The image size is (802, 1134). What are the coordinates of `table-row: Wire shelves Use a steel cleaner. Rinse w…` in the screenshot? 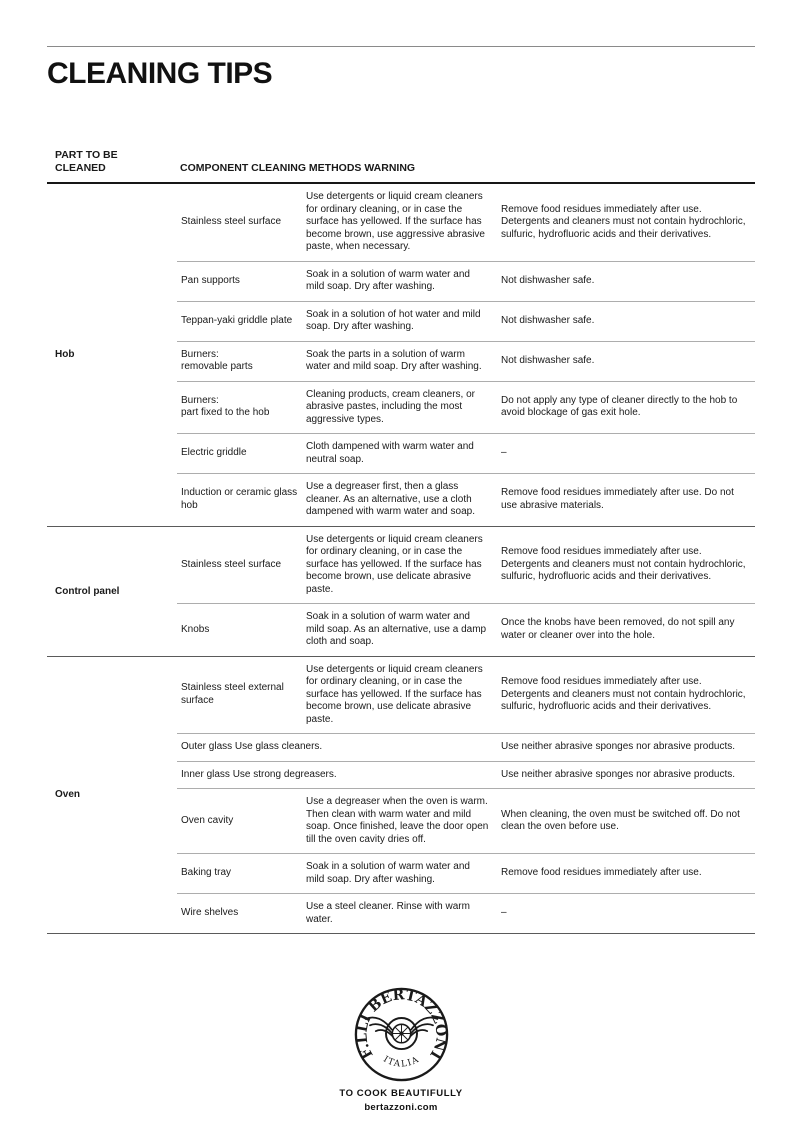 It's located at (466, 913).